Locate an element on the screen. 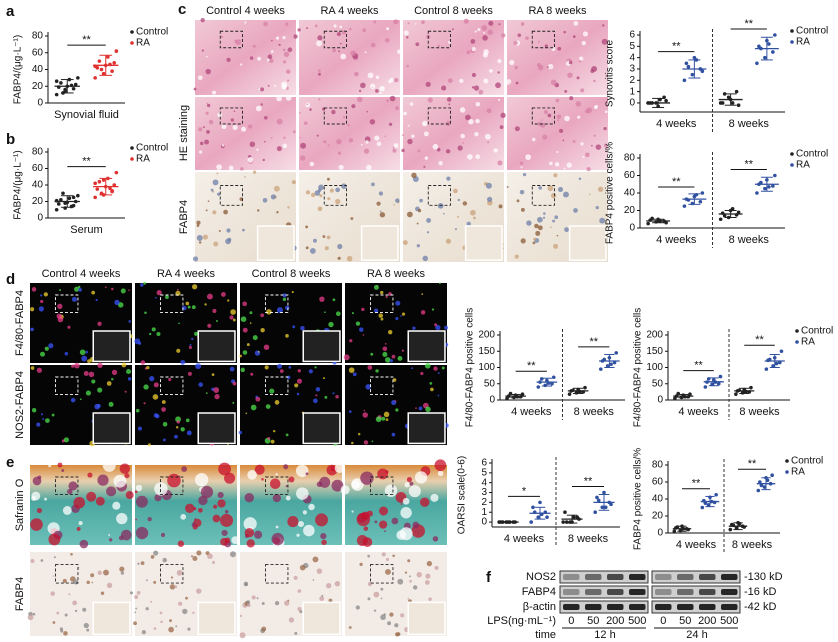  legend-label: RA is located at coordinates (143, 43).